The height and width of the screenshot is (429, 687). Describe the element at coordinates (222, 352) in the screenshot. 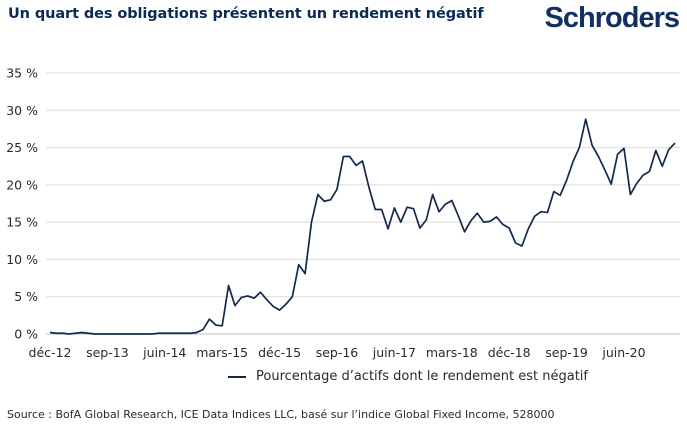

I see `x-tick-label: mars-15` at that location.